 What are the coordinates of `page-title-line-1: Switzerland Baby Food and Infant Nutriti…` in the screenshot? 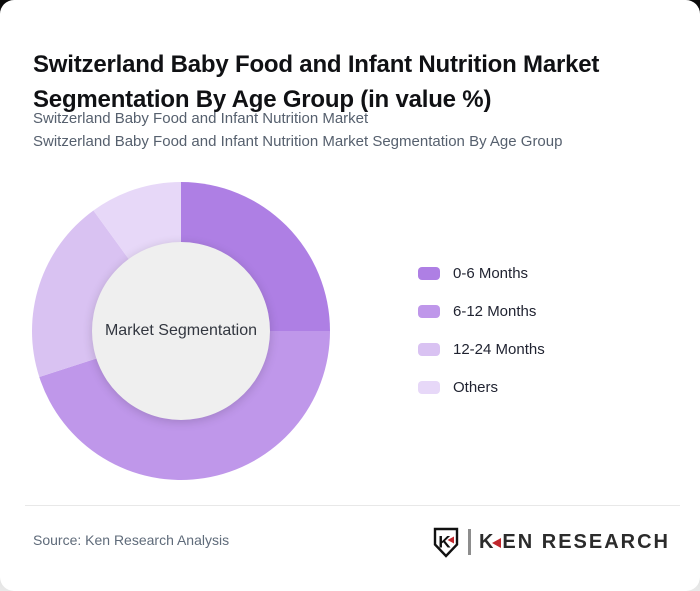 It's located at (316, 65).